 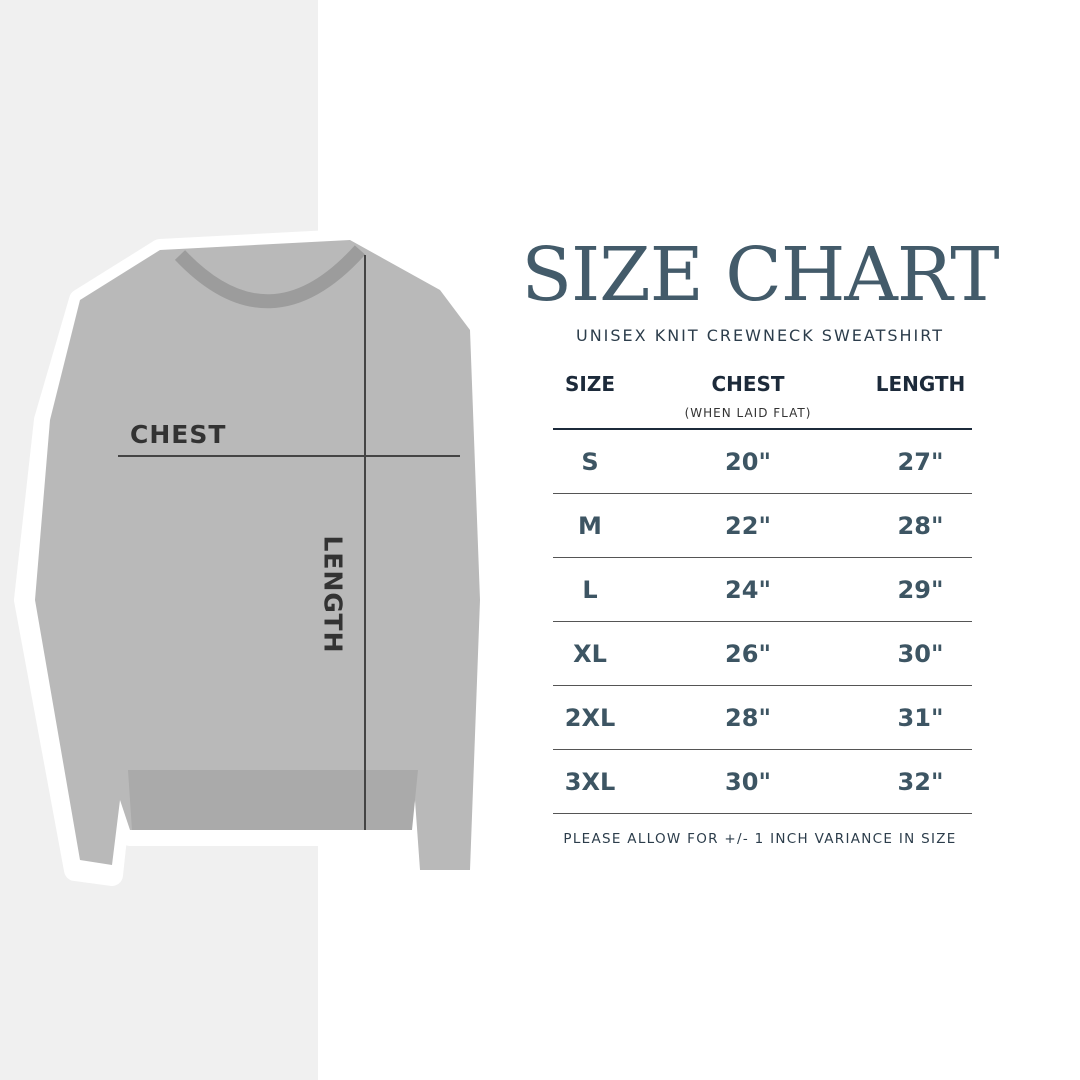 I want to click on chest-cell: 20", so click(x=748, y=461).